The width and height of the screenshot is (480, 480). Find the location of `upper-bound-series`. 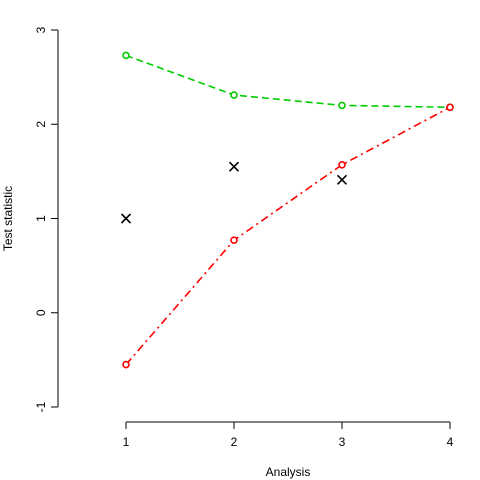

upper-bound-series is located at coordinates (288, 81).